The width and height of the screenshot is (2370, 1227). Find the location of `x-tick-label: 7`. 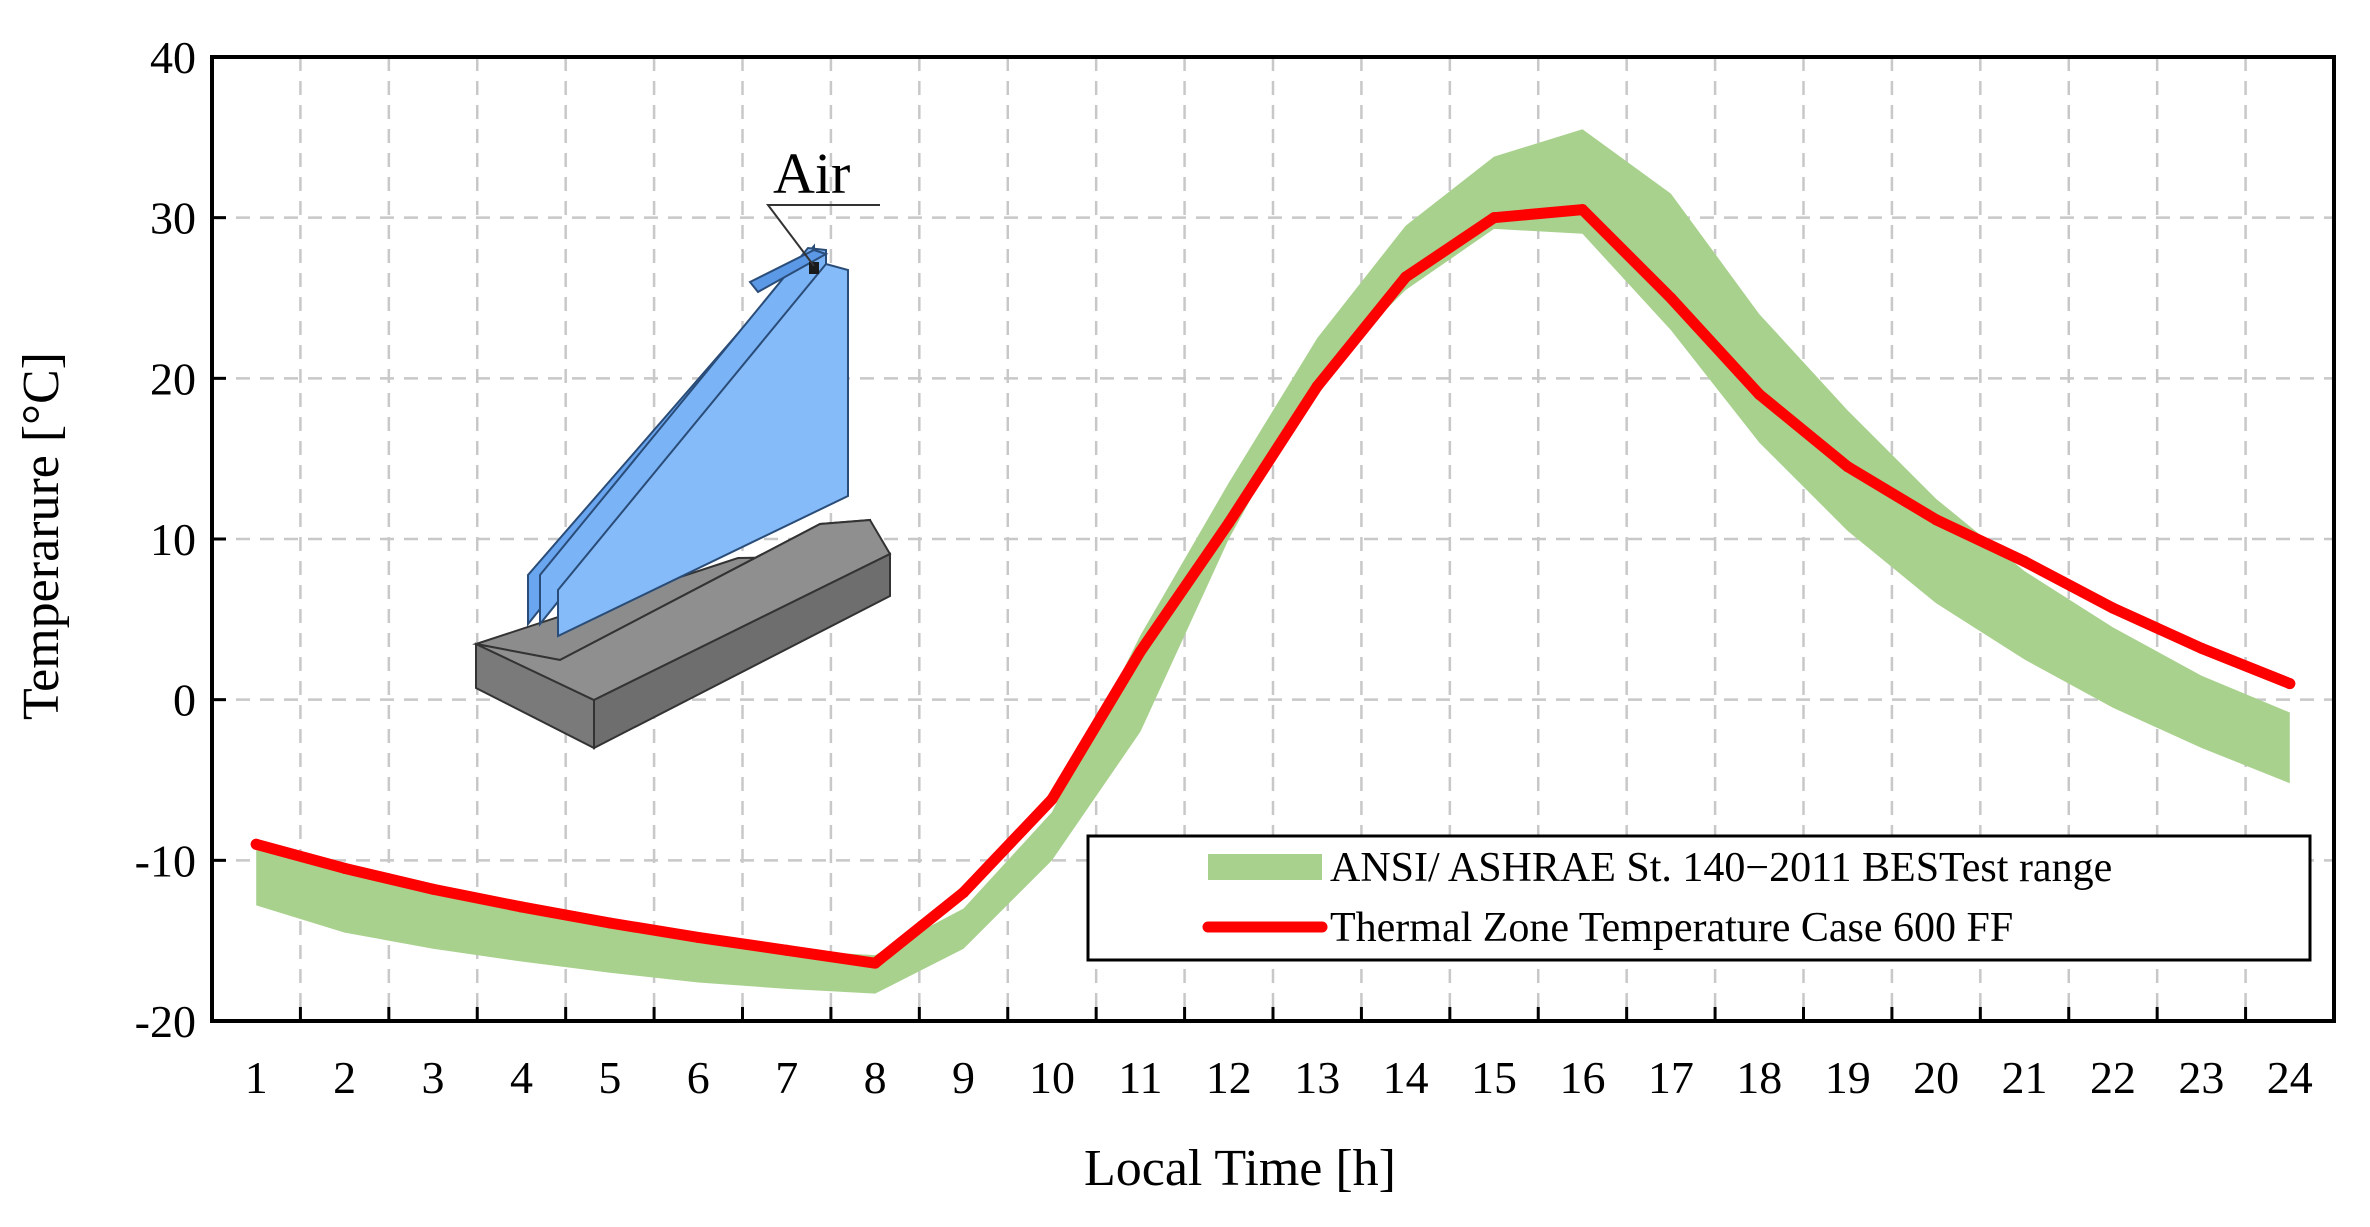

x-tick-label: 7 is located at coordinates (786, 1077).